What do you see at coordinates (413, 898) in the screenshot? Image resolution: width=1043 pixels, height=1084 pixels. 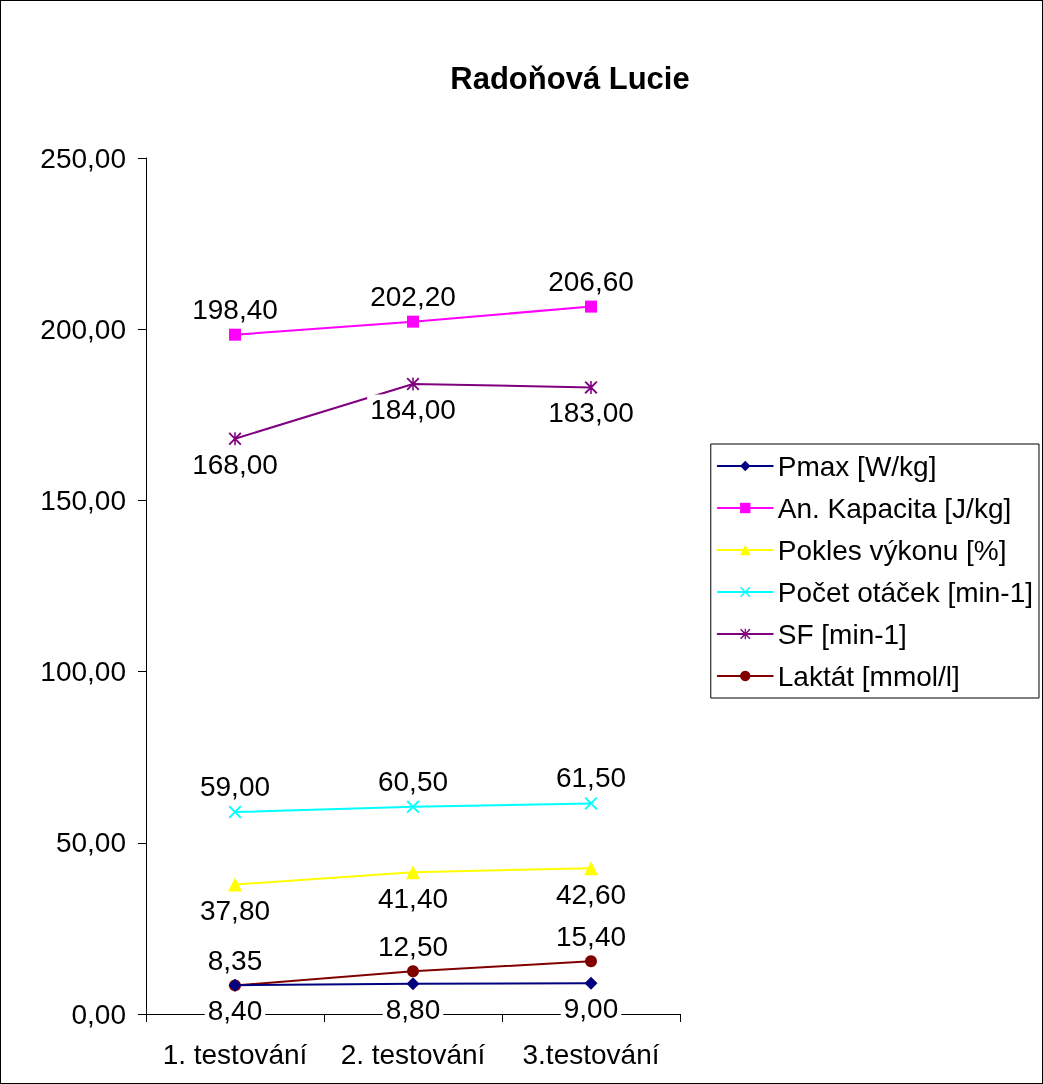 I see `data-label: 41,40` at bounding box center [413, 898].